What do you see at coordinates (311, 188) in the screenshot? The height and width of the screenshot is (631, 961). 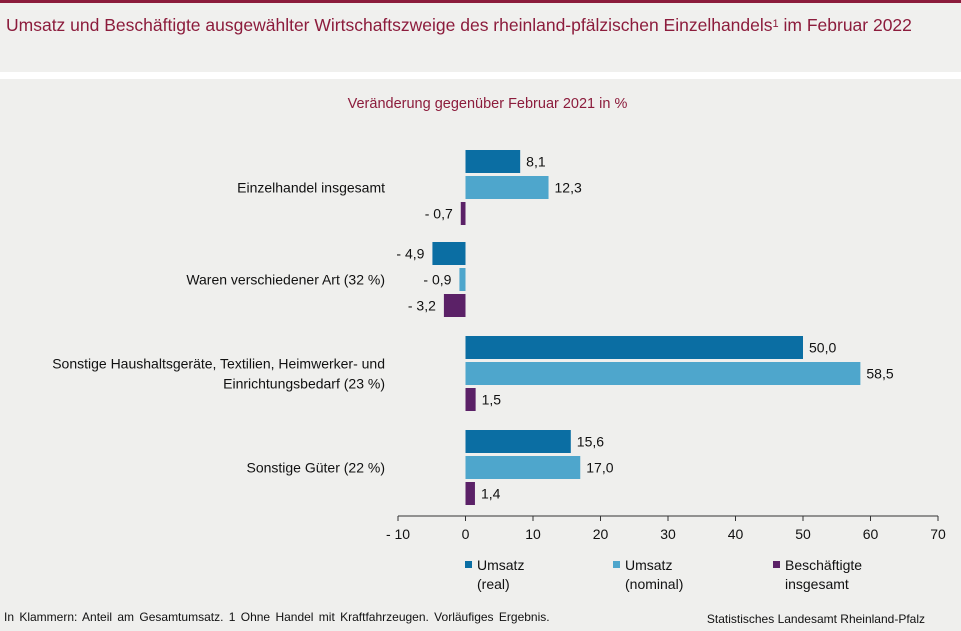 I see `category-label: Einzelhandel insgesamt` at bounding box center [311, 188].